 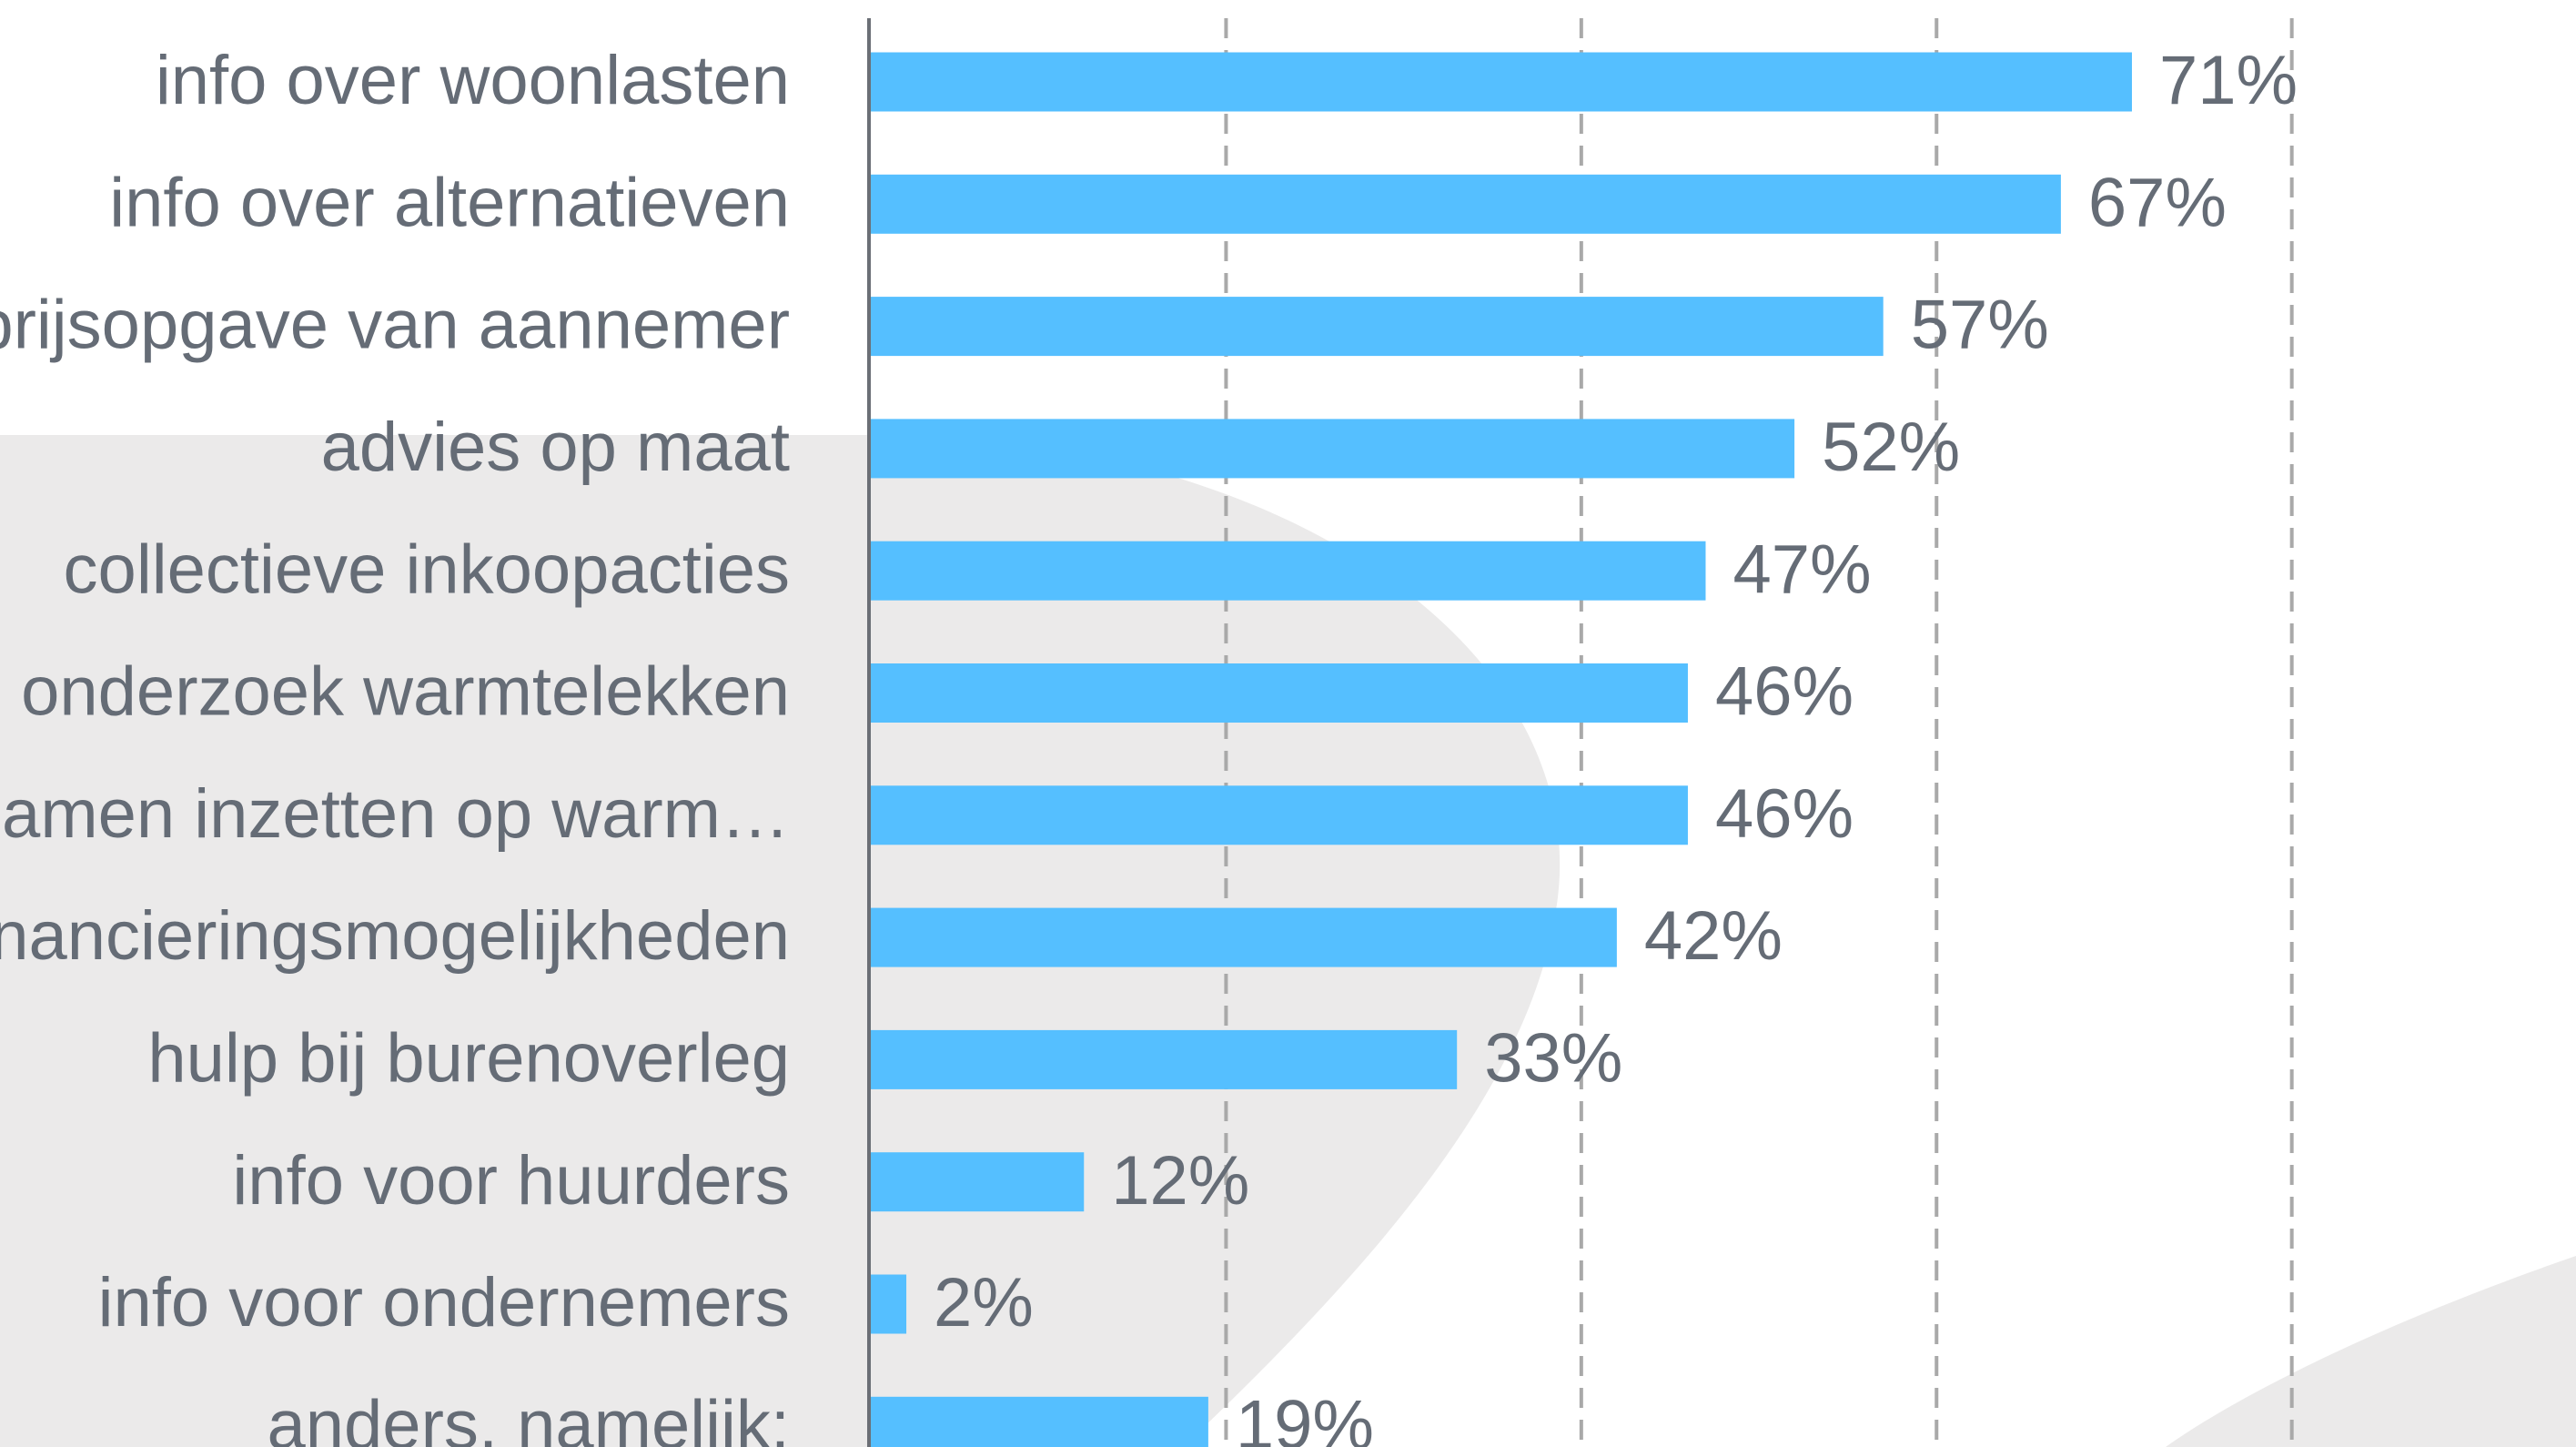 What do you see at coordinates (1713, 936) in the screenshot?
I see `value-label: 42%` at bounding box center [1713, 936].